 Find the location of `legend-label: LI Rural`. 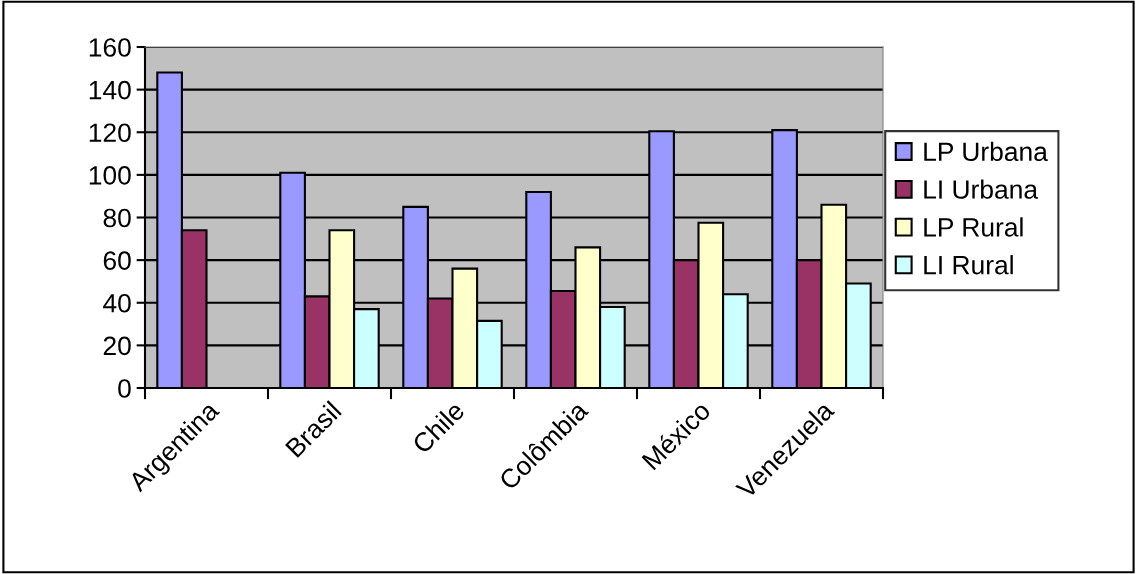

legend-label: LI Rural is located at coordinates (968, 265).